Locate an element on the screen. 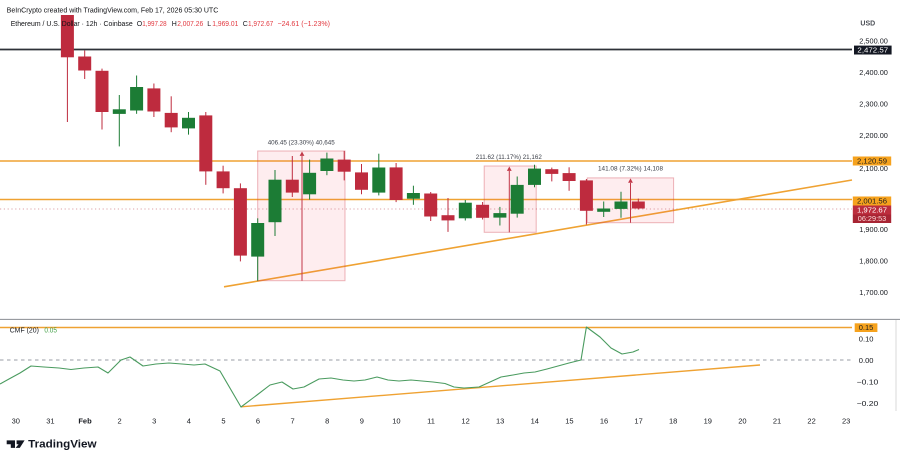  svg-text: 20 is located at coordinates (742, 421).